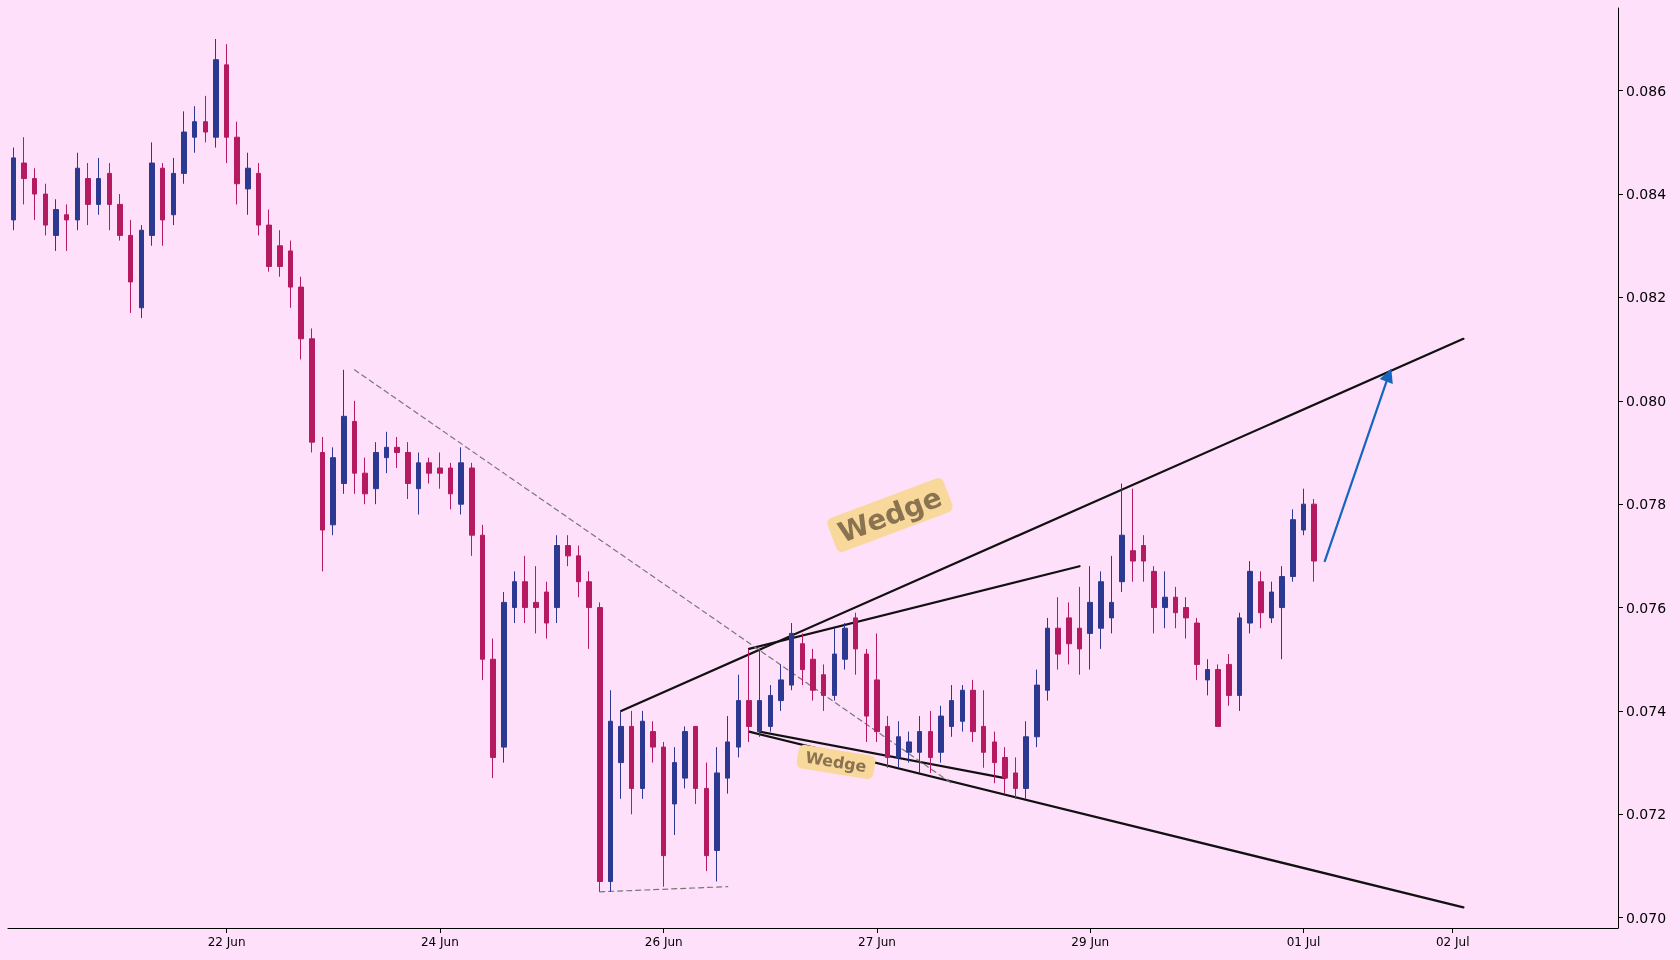 Image resolution: width=1680 pixels, height=960 pixels. I want to click on y-tick-label: 0.072, so click(1646, 814).